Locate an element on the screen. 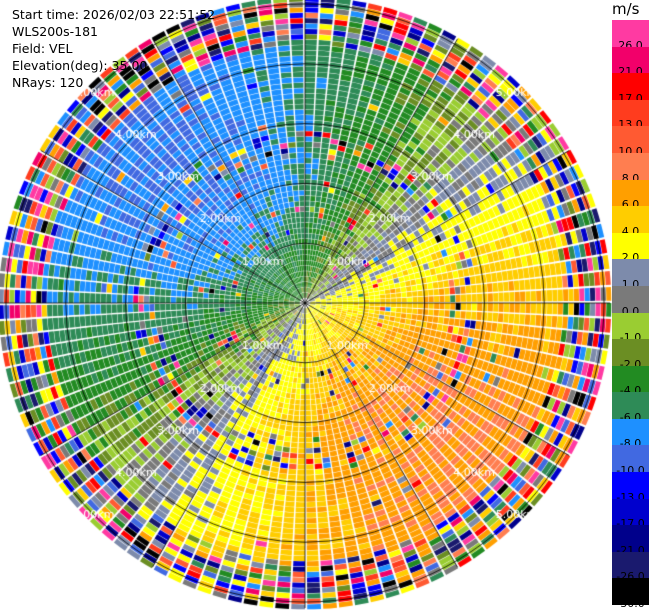 This screenshot has width=650, height=610. colorbar-unit-label: m/s is located at coordinates (626, 9).